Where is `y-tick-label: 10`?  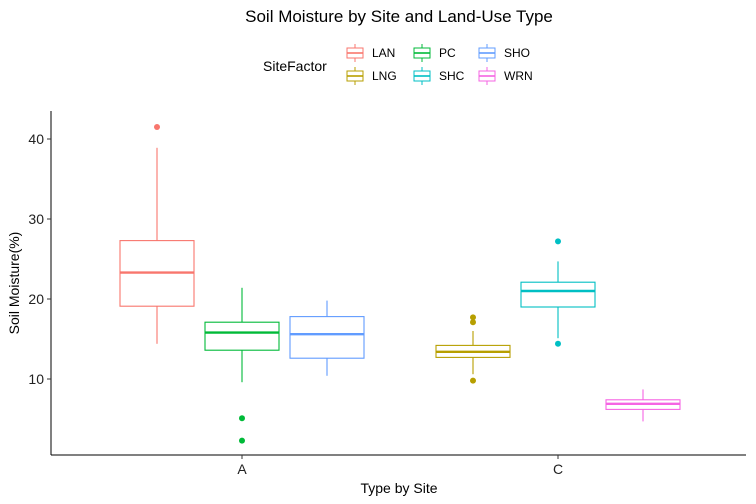
y-tick-label: 10 is located at coordinates (36, 379).